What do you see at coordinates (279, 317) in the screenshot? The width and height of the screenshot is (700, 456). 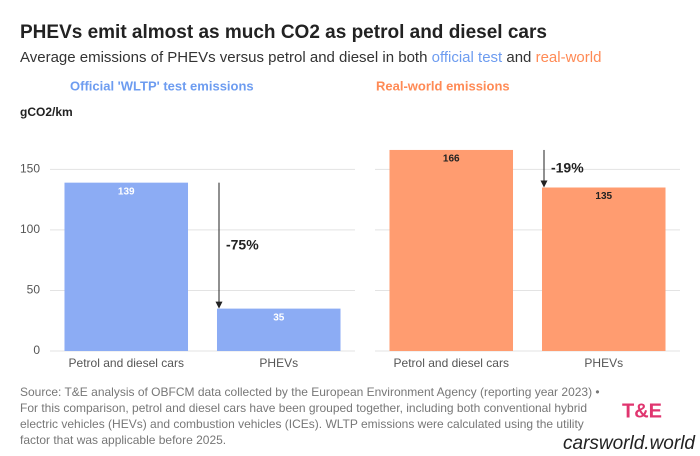 I see `value-label: 35` at bounding box center [279, 317].